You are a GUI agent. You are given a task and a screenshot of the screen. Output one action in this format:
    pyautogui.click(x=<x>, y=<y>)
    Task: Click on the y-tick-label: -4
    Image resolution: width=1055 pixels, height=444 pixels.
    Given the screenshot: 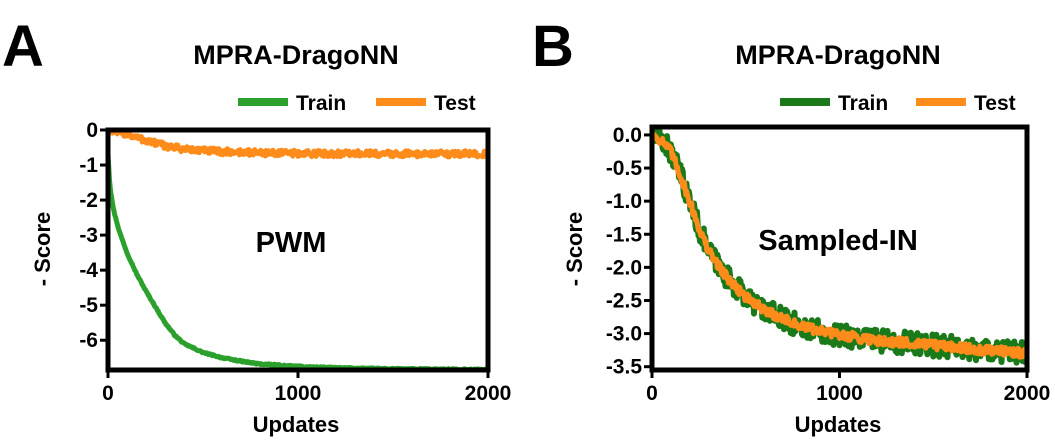 What is the action you would take?
    pyautogui.click(x=88, y=270)
    